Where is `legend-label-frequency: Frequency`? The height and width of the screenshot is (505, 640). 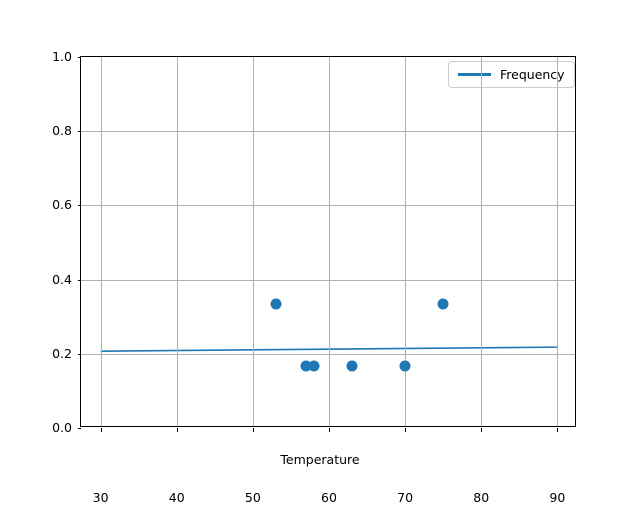
legend-label-frequency: Frequency is located at coordinates (532, 74).